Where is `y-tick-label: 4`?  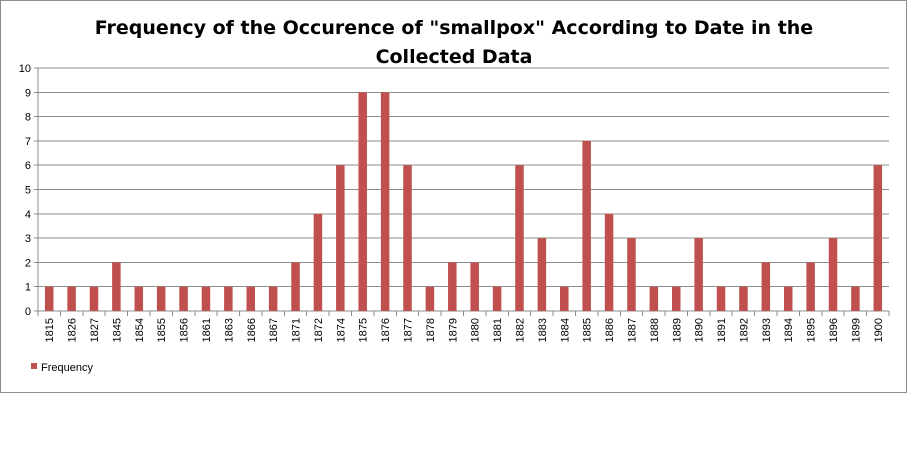
y-tick-label: 4 is located at coordinates (28, 215).